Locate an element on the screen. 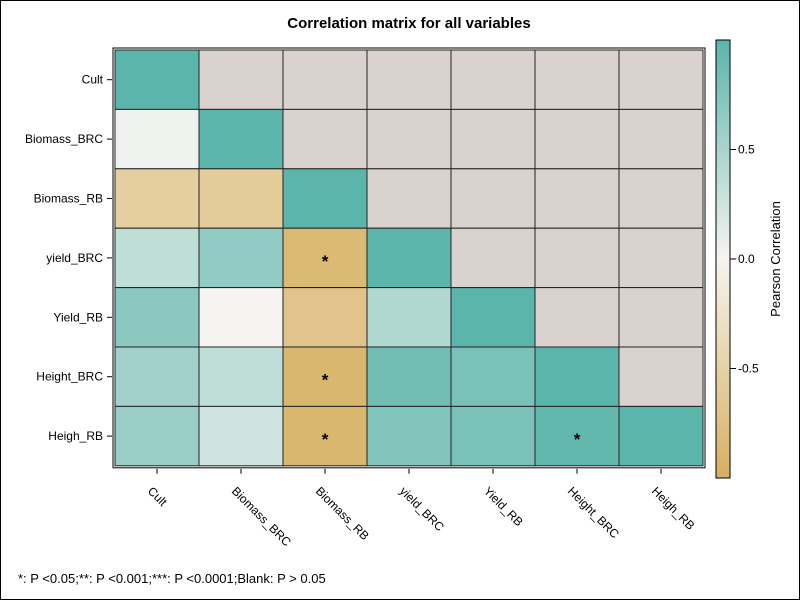  chart-title: Correlation matrix for all variables is located at coordinates (408, 23).